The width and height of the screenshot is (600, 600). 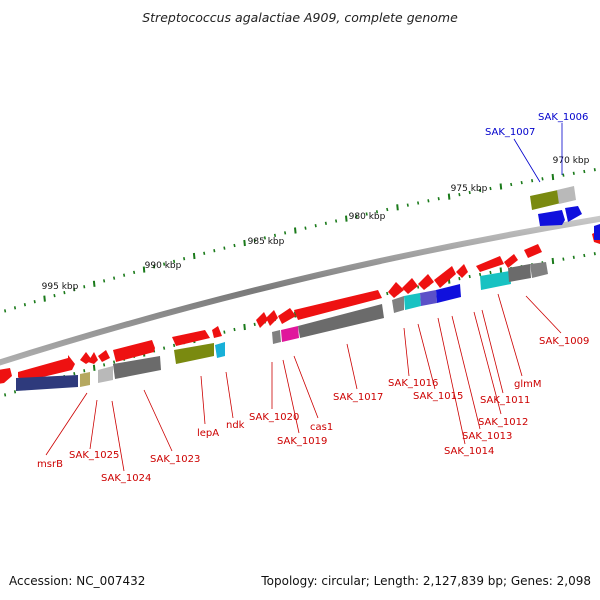 What do you see at coordinates (175, 459) in the screenshot?
I see `gene-label-sak-1023: SAK_1023` at bounding box center [175, 459].